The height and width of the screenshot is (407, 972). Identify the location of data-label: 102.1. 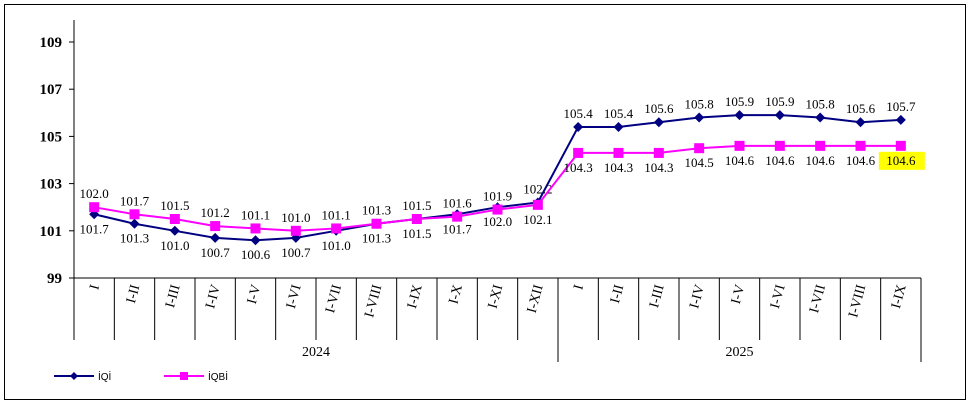
(537, 219).